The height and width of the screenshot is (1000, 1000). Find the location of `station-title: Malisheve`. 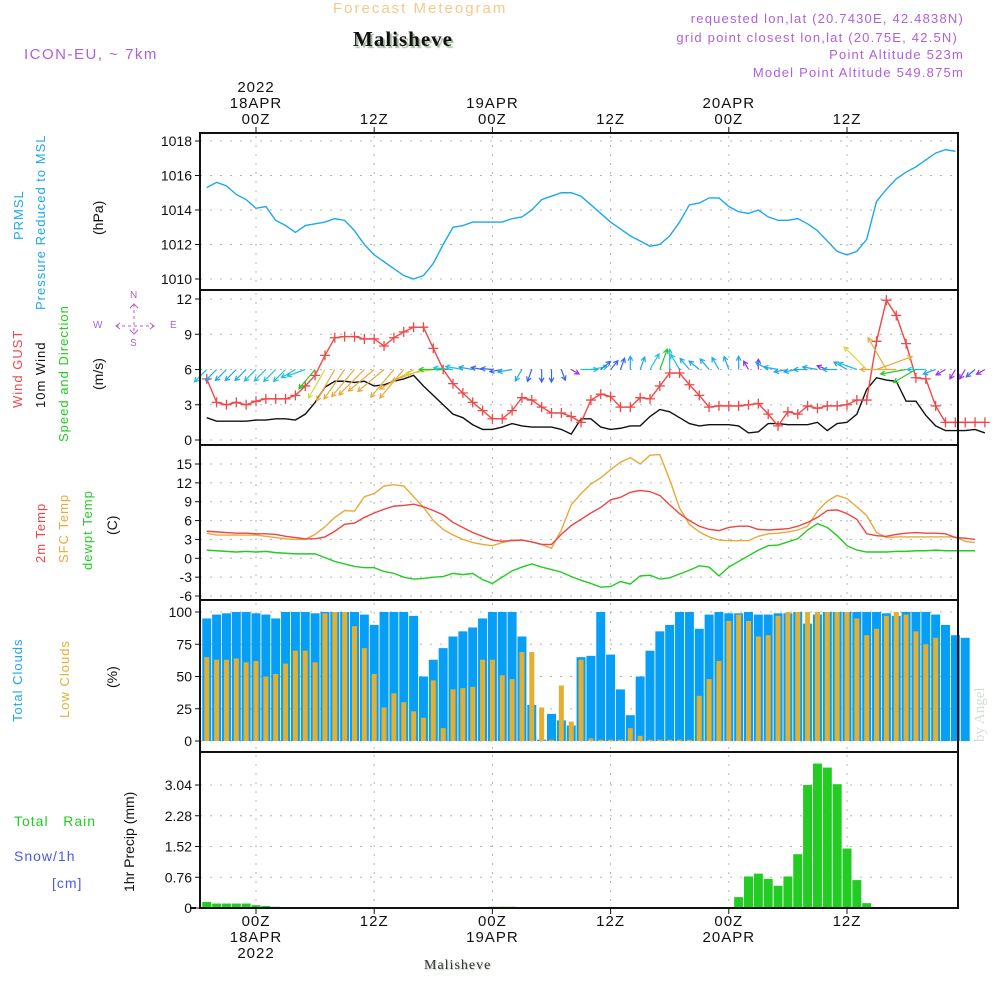

station-title: Malisheve is located at coordinates (403, 39).